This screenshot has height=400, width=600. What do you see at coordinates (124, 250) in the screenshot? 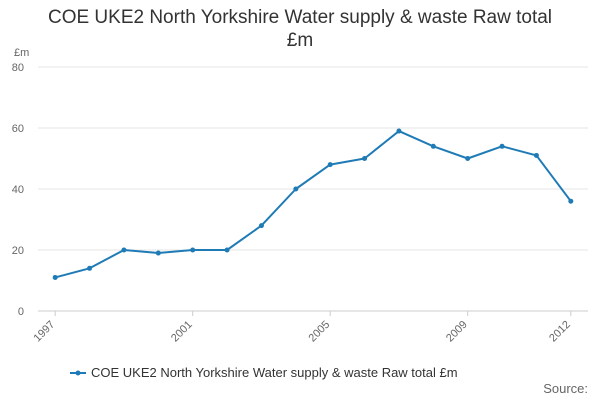
I see `data-point-1999` at bounding box center [124, 250].